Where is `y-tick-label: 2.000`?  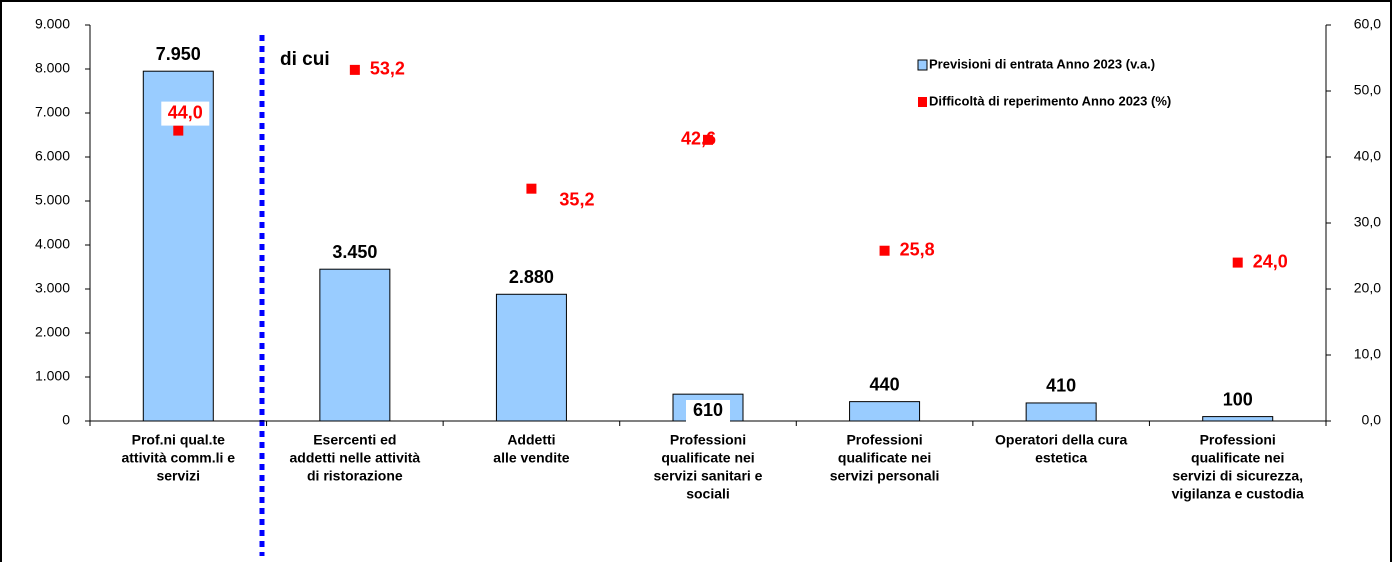
y-tick-label: 2.000 is located at coordinates (52, 332).